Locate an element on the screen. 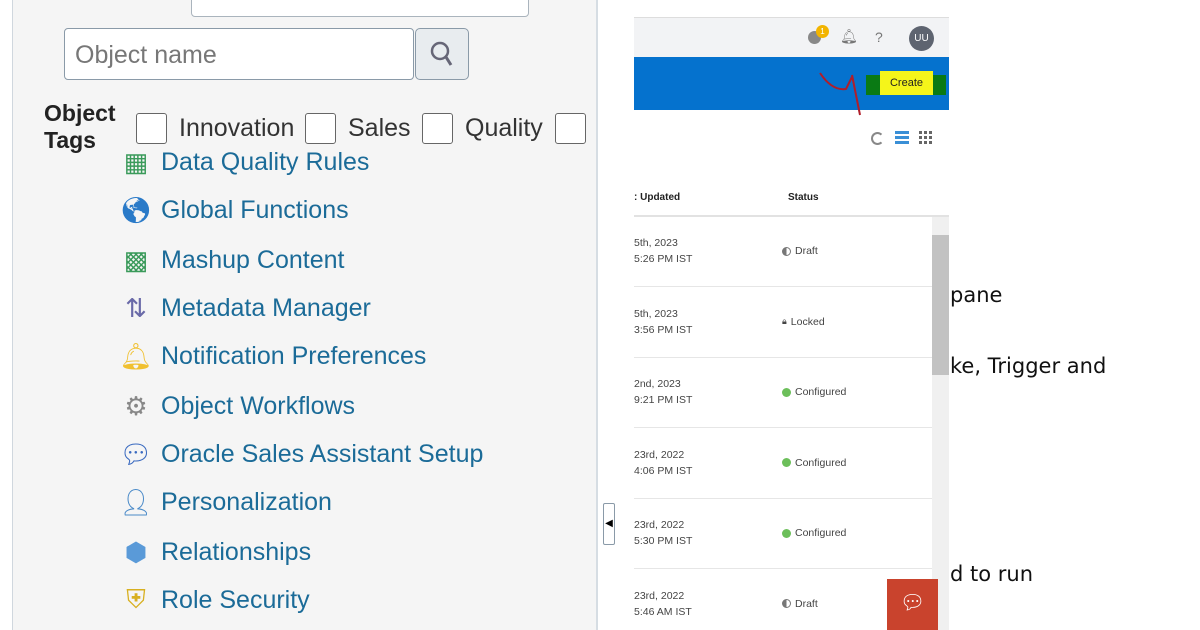  table-row: 2nd, 2023 9:21 PM IST Configured is located at coordinates (783, 393).